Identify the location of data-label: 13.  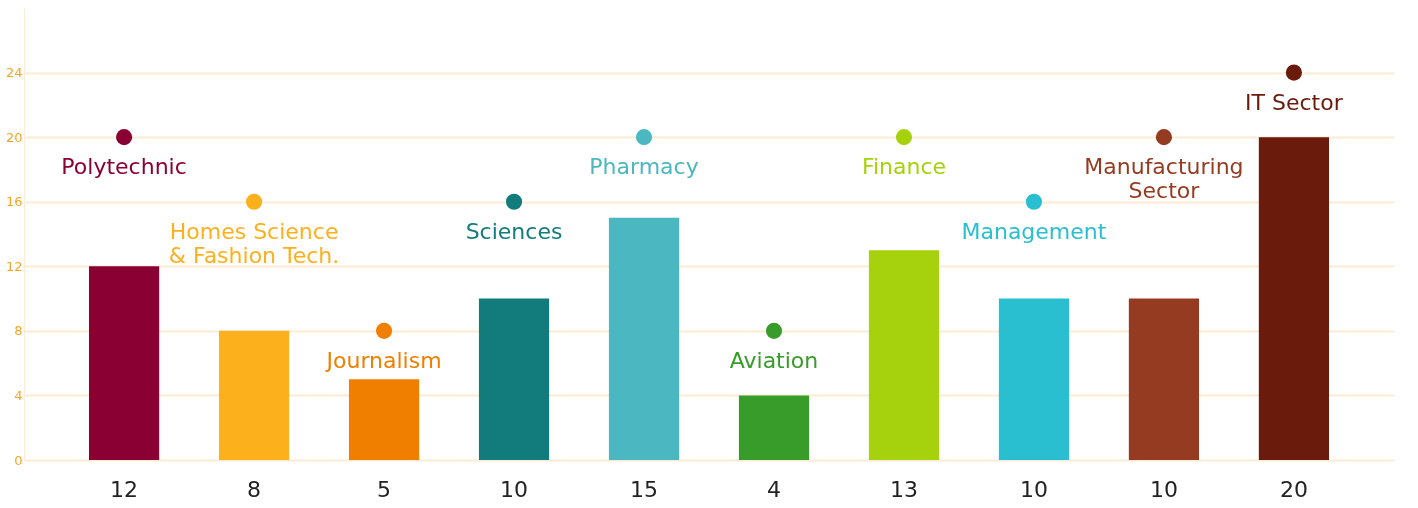
(903, 489).